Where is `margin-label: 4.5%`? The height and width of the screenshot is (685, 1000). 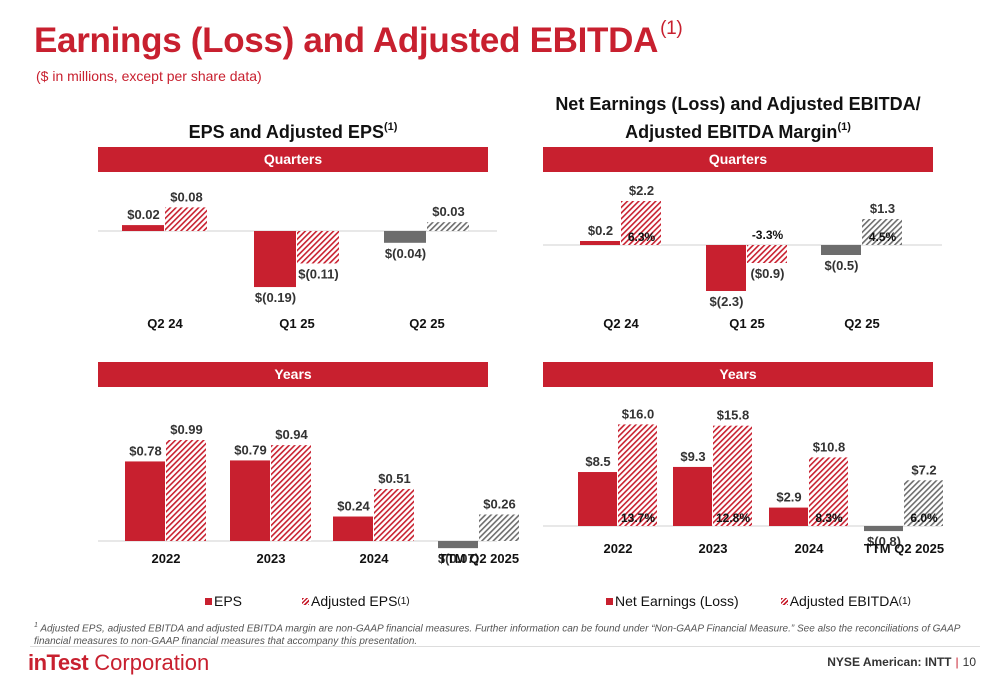
margin-label: 4.5% is located at coordinates (883, 237).